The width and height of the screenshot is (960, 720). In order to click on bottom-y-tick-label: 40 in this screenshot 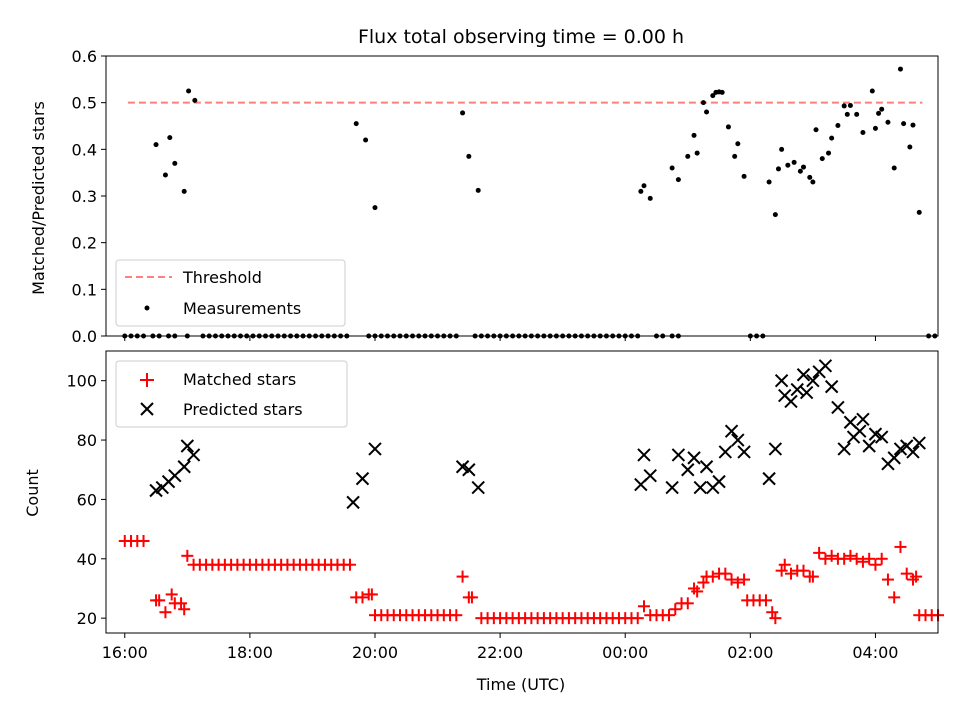, I will do `click(87, 559)`.